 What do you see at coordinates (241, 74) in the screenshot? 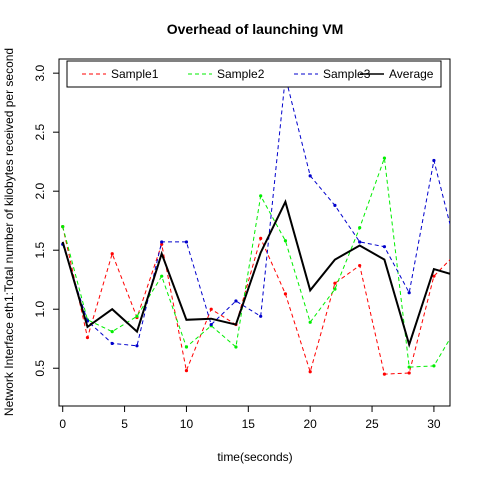
I see `legend-label-sample2: Sample2` at bounding box center [241, 74].